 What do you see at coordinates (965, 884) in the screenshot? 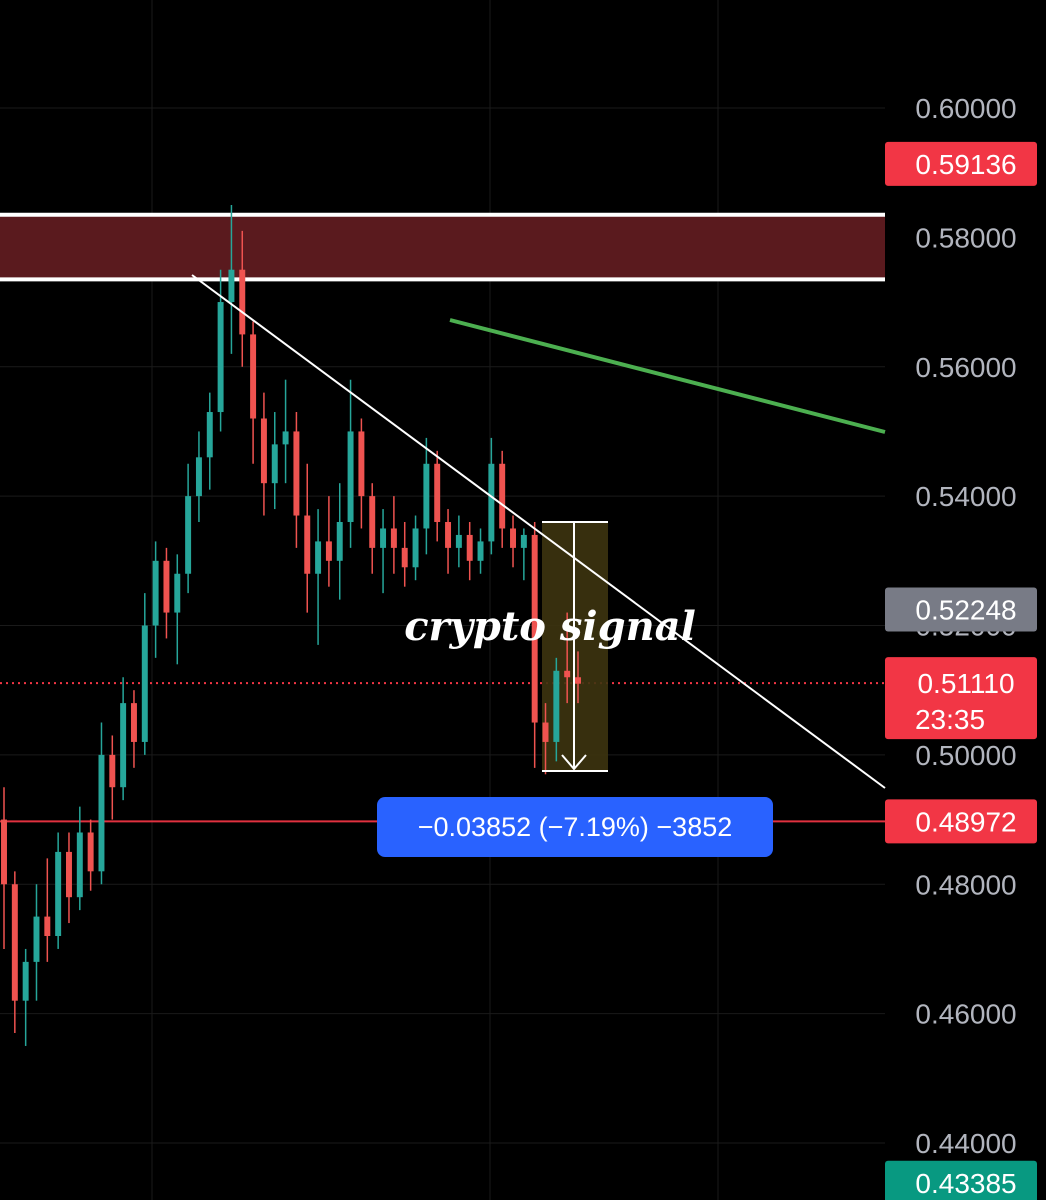
I see `y-tick-label: 0.48000` at bounding box center [965, 884].